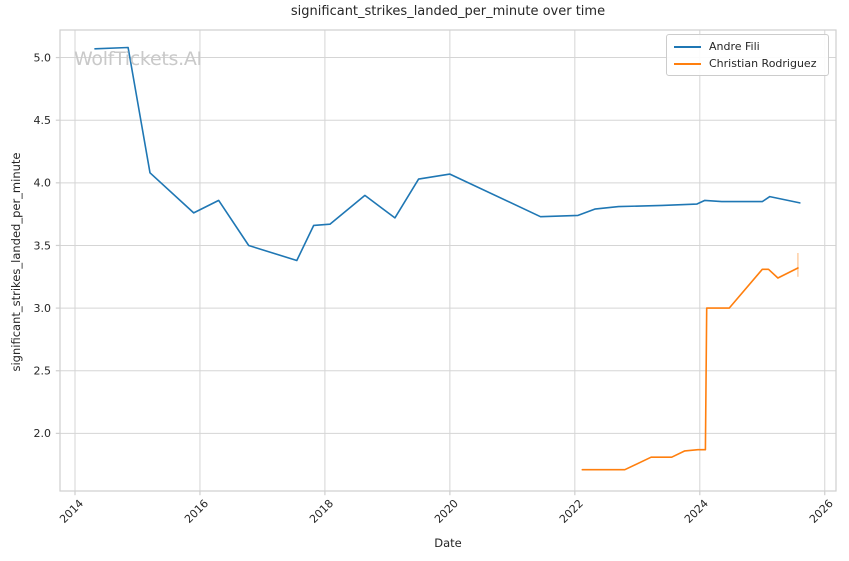  I want to click on legend-item-christian-rodriguez: Christian Rodriguez, so click(747, 63).